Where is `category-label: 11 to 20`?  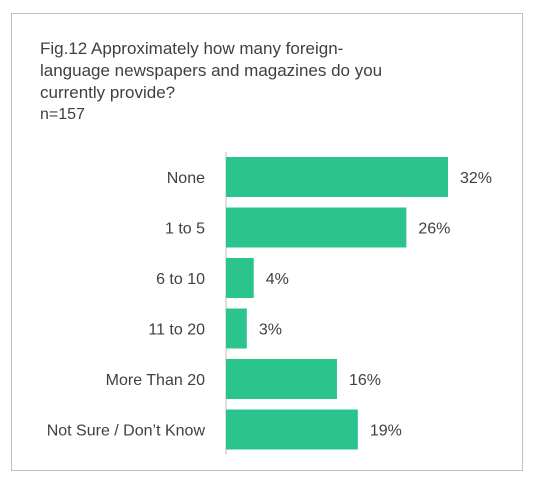 category-label: 11 to 20 is located at coordinates (176, 330).